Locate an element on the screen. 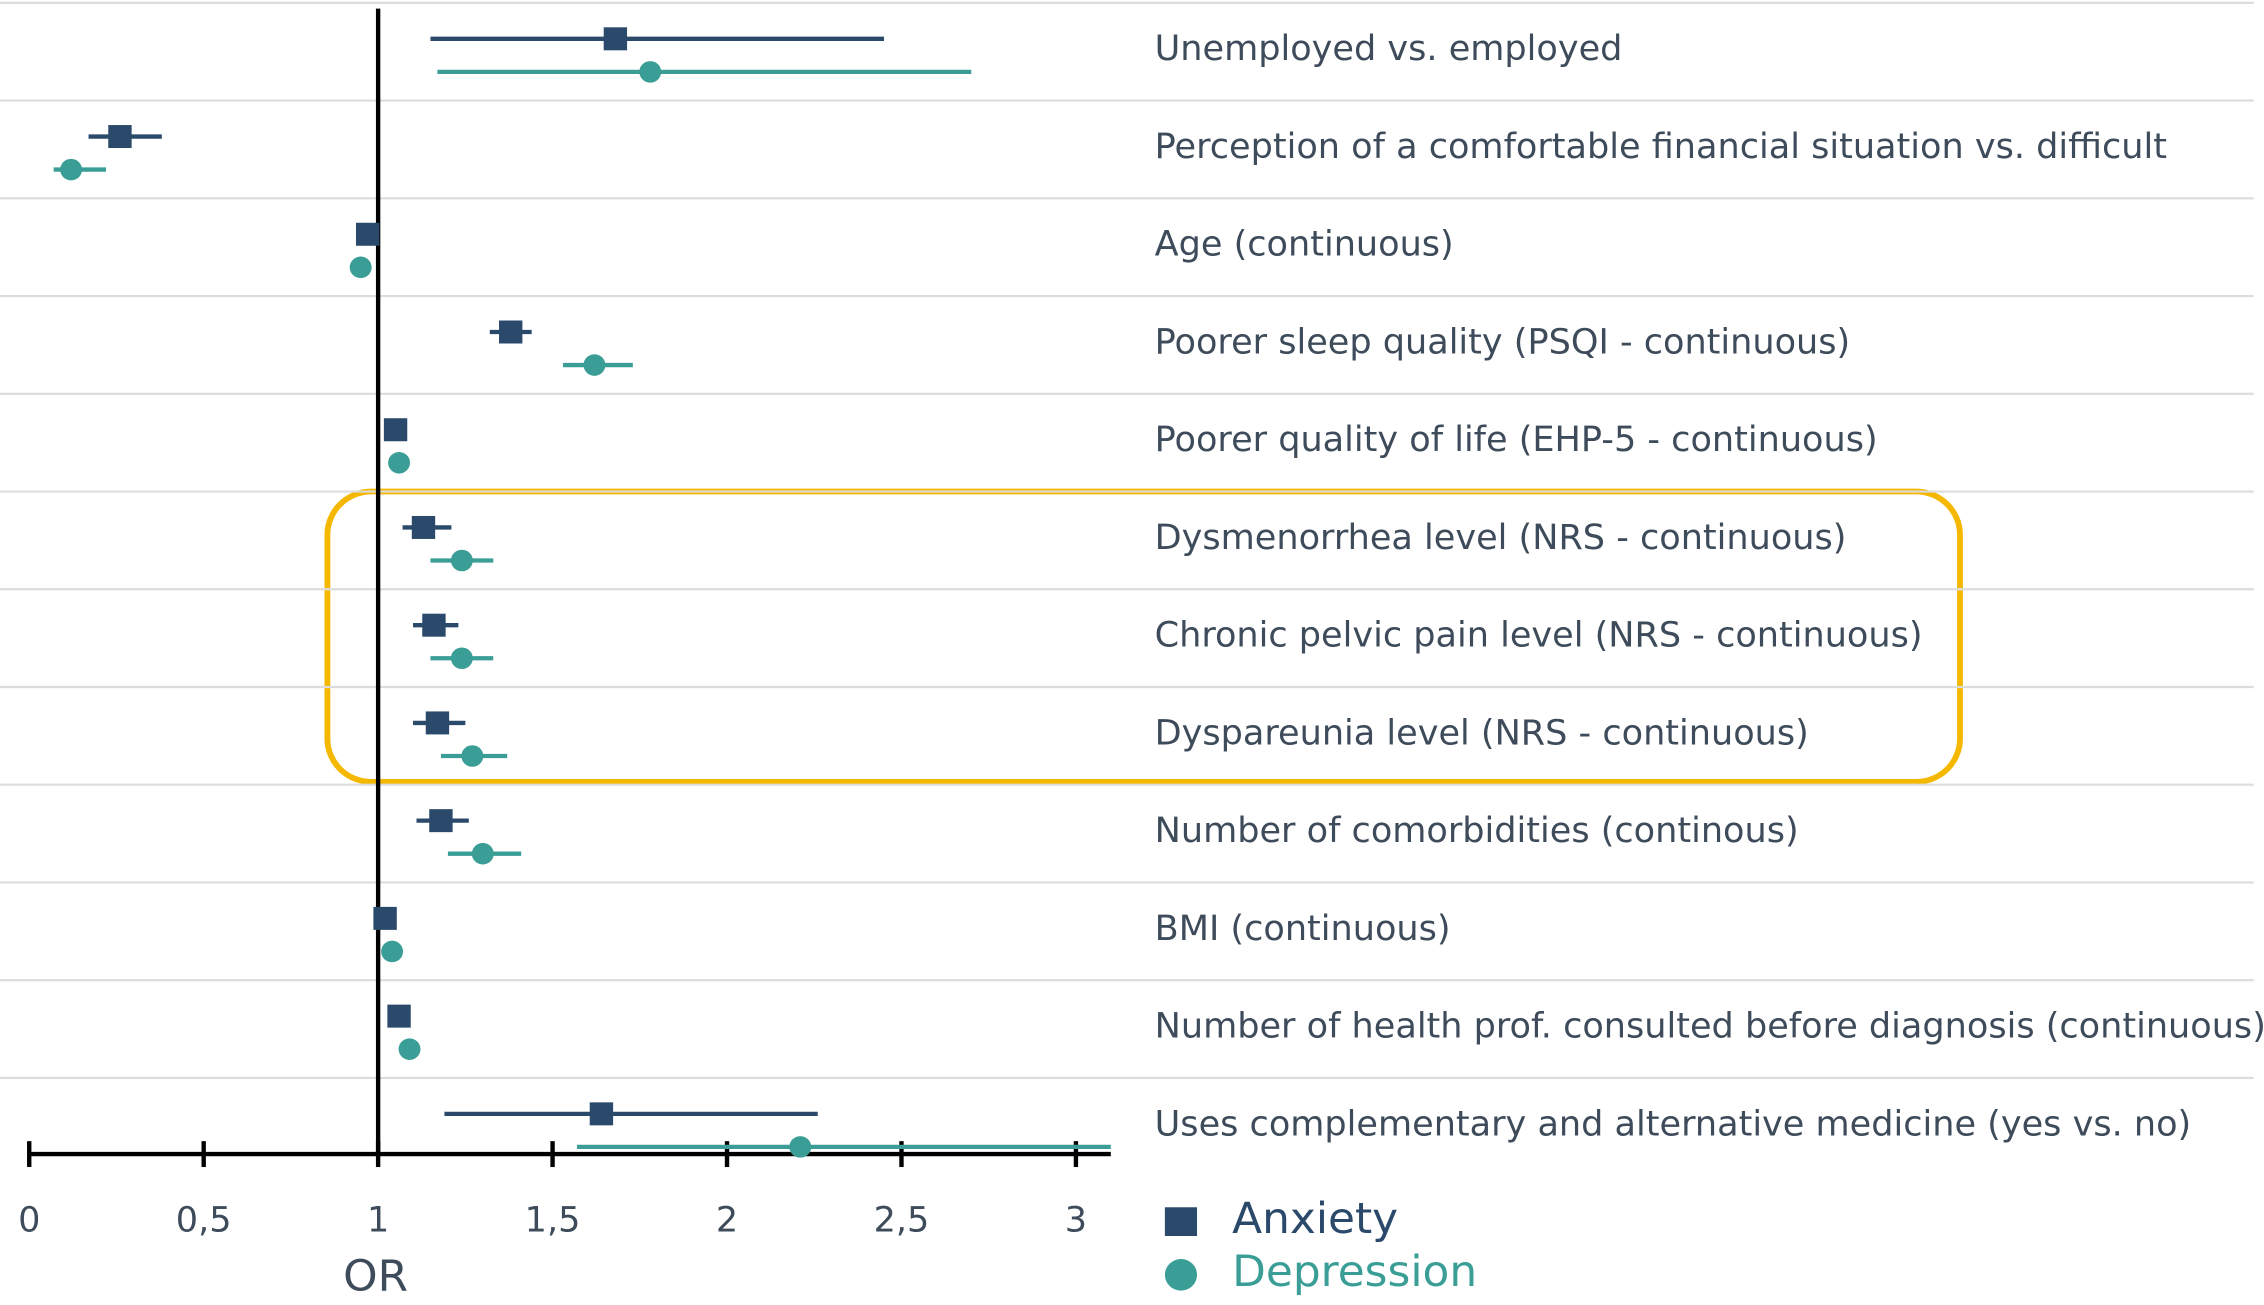  x-tick-label: 0 is located at coordinates (29, 1221).